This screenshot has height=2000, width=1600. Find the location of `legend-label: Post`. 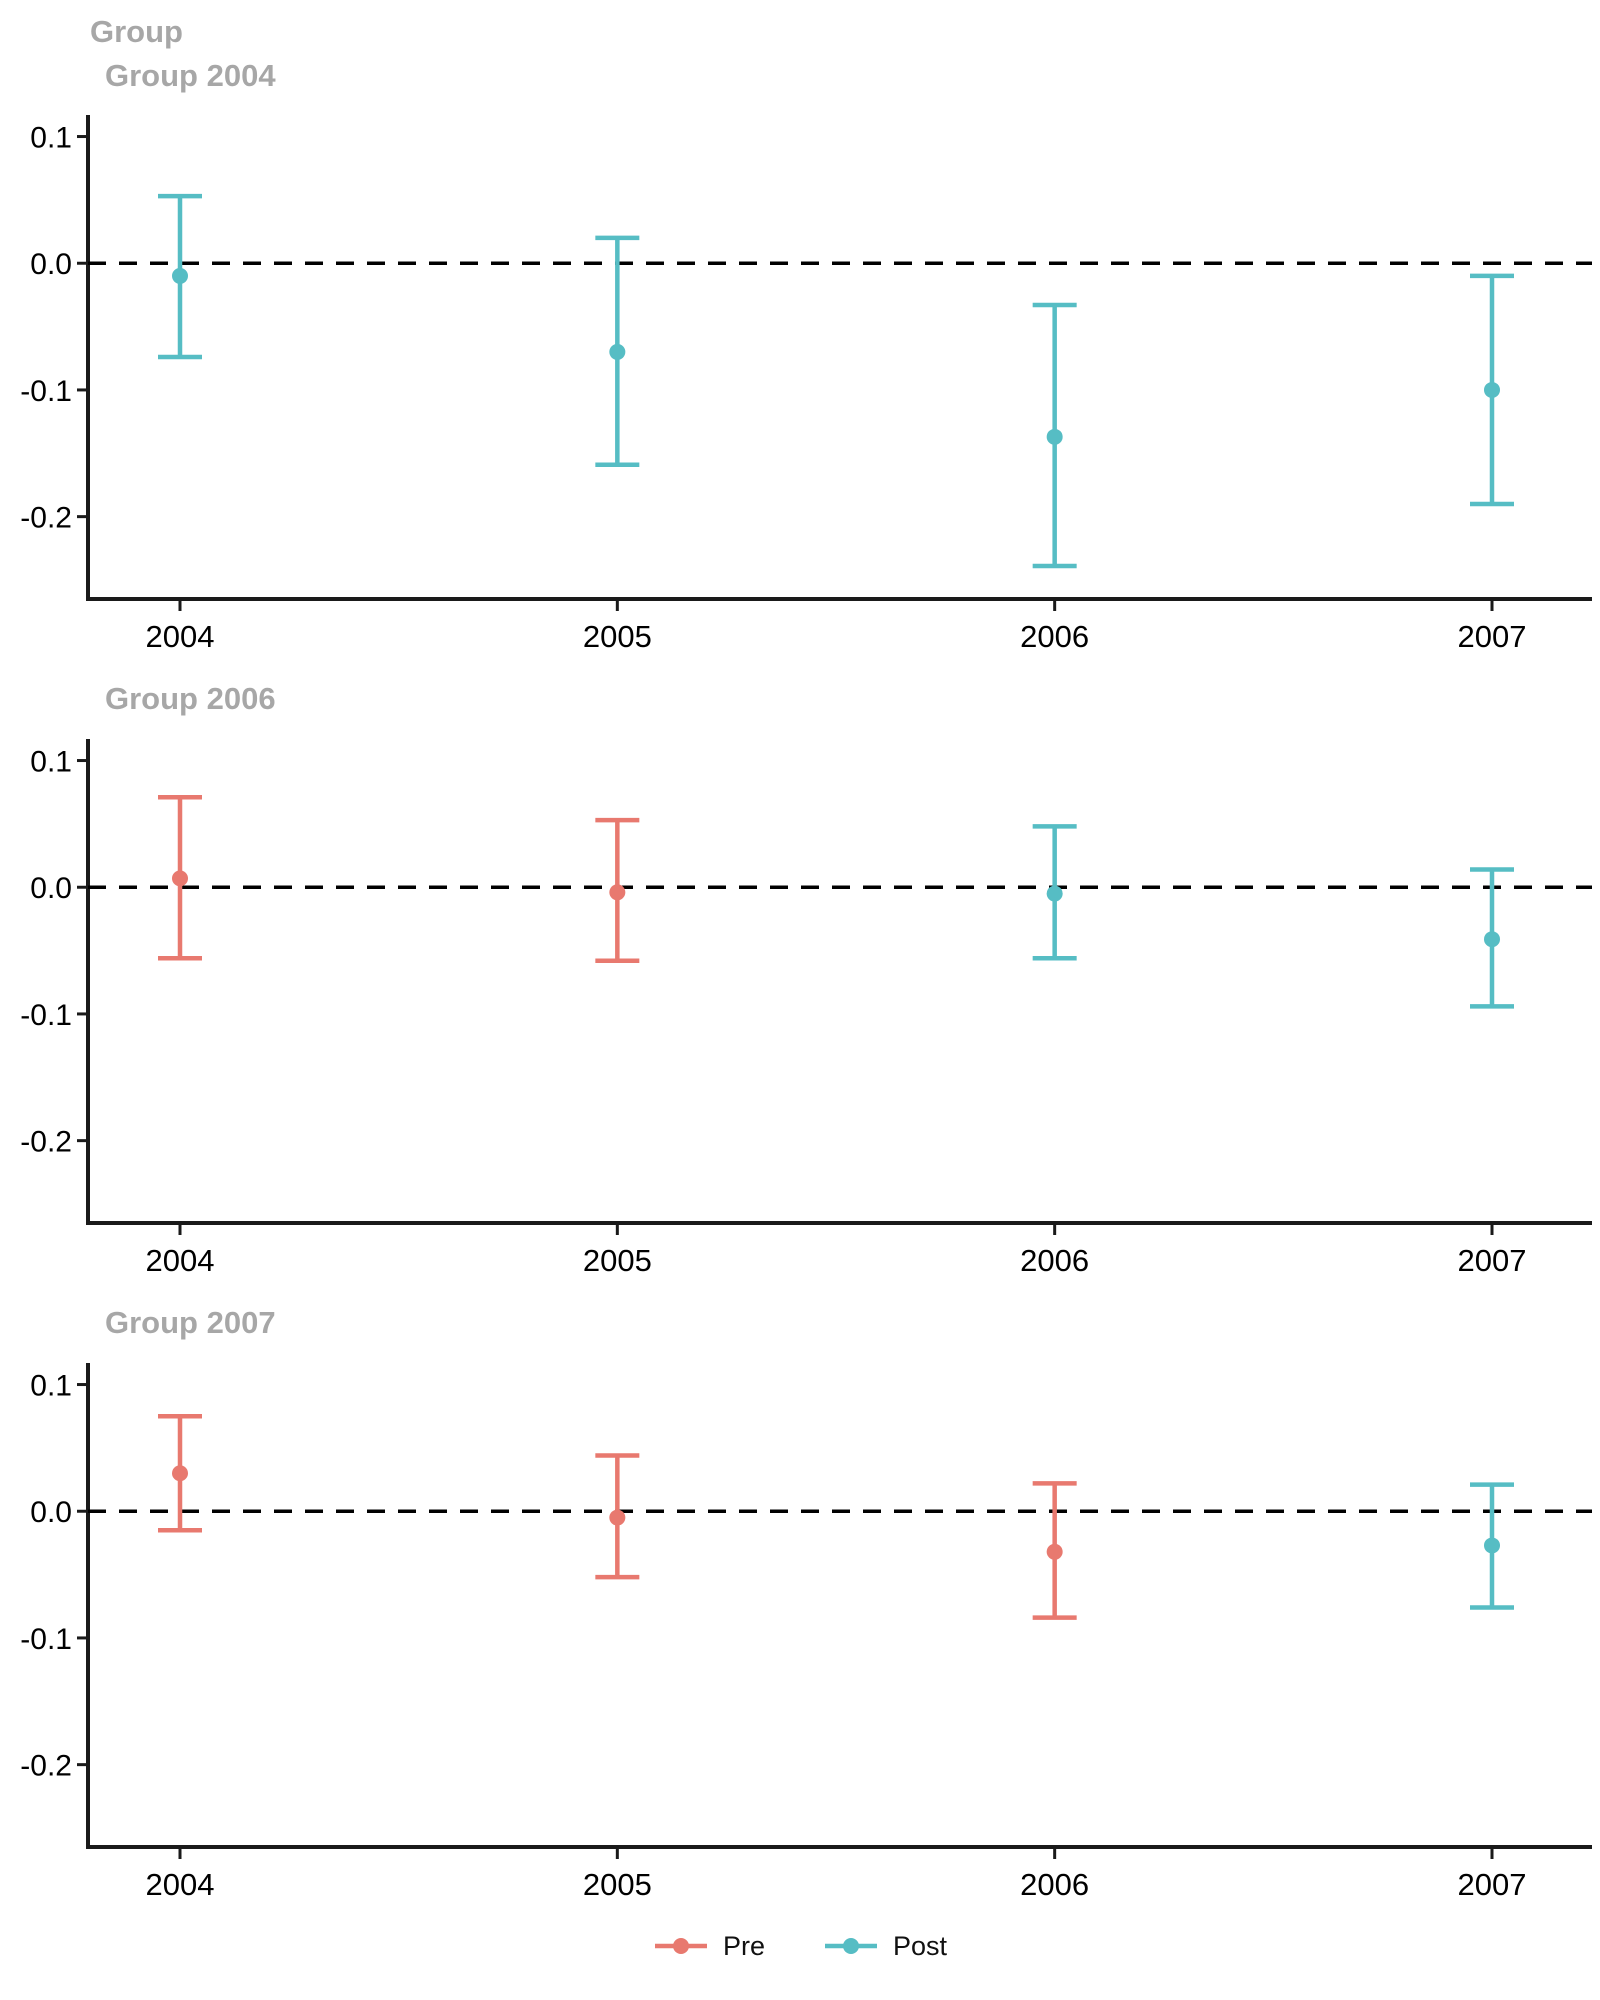

legend-label: Post is located at coordinates (920, 1945).